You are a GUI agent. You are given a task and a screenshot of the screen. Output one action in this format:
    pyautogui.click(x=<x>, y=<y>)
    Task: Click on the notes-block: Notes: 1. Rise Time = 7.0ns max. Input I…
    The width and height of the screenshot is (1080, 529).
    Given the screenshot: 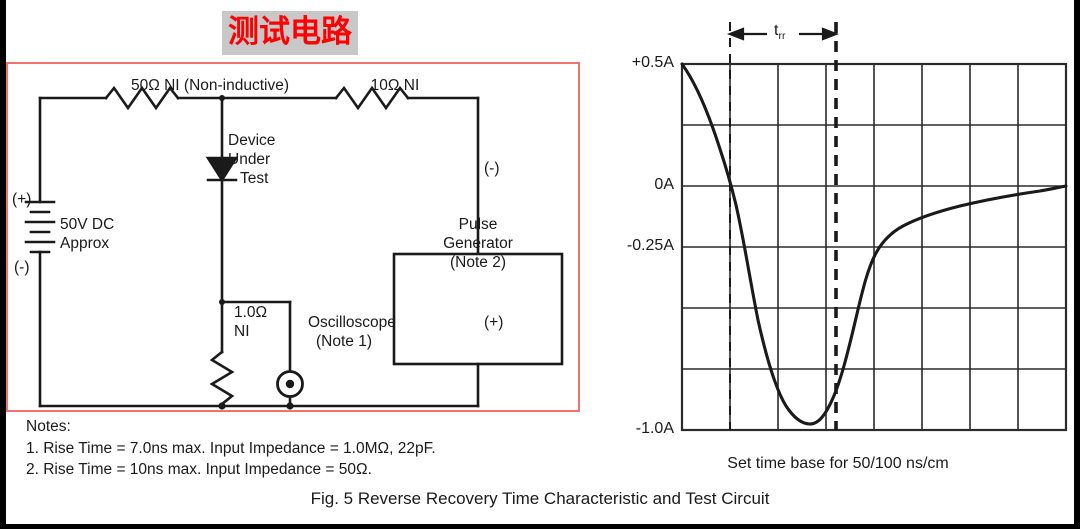 What is the action you would take?
    pyautogui.click(x=231, y=448)
    